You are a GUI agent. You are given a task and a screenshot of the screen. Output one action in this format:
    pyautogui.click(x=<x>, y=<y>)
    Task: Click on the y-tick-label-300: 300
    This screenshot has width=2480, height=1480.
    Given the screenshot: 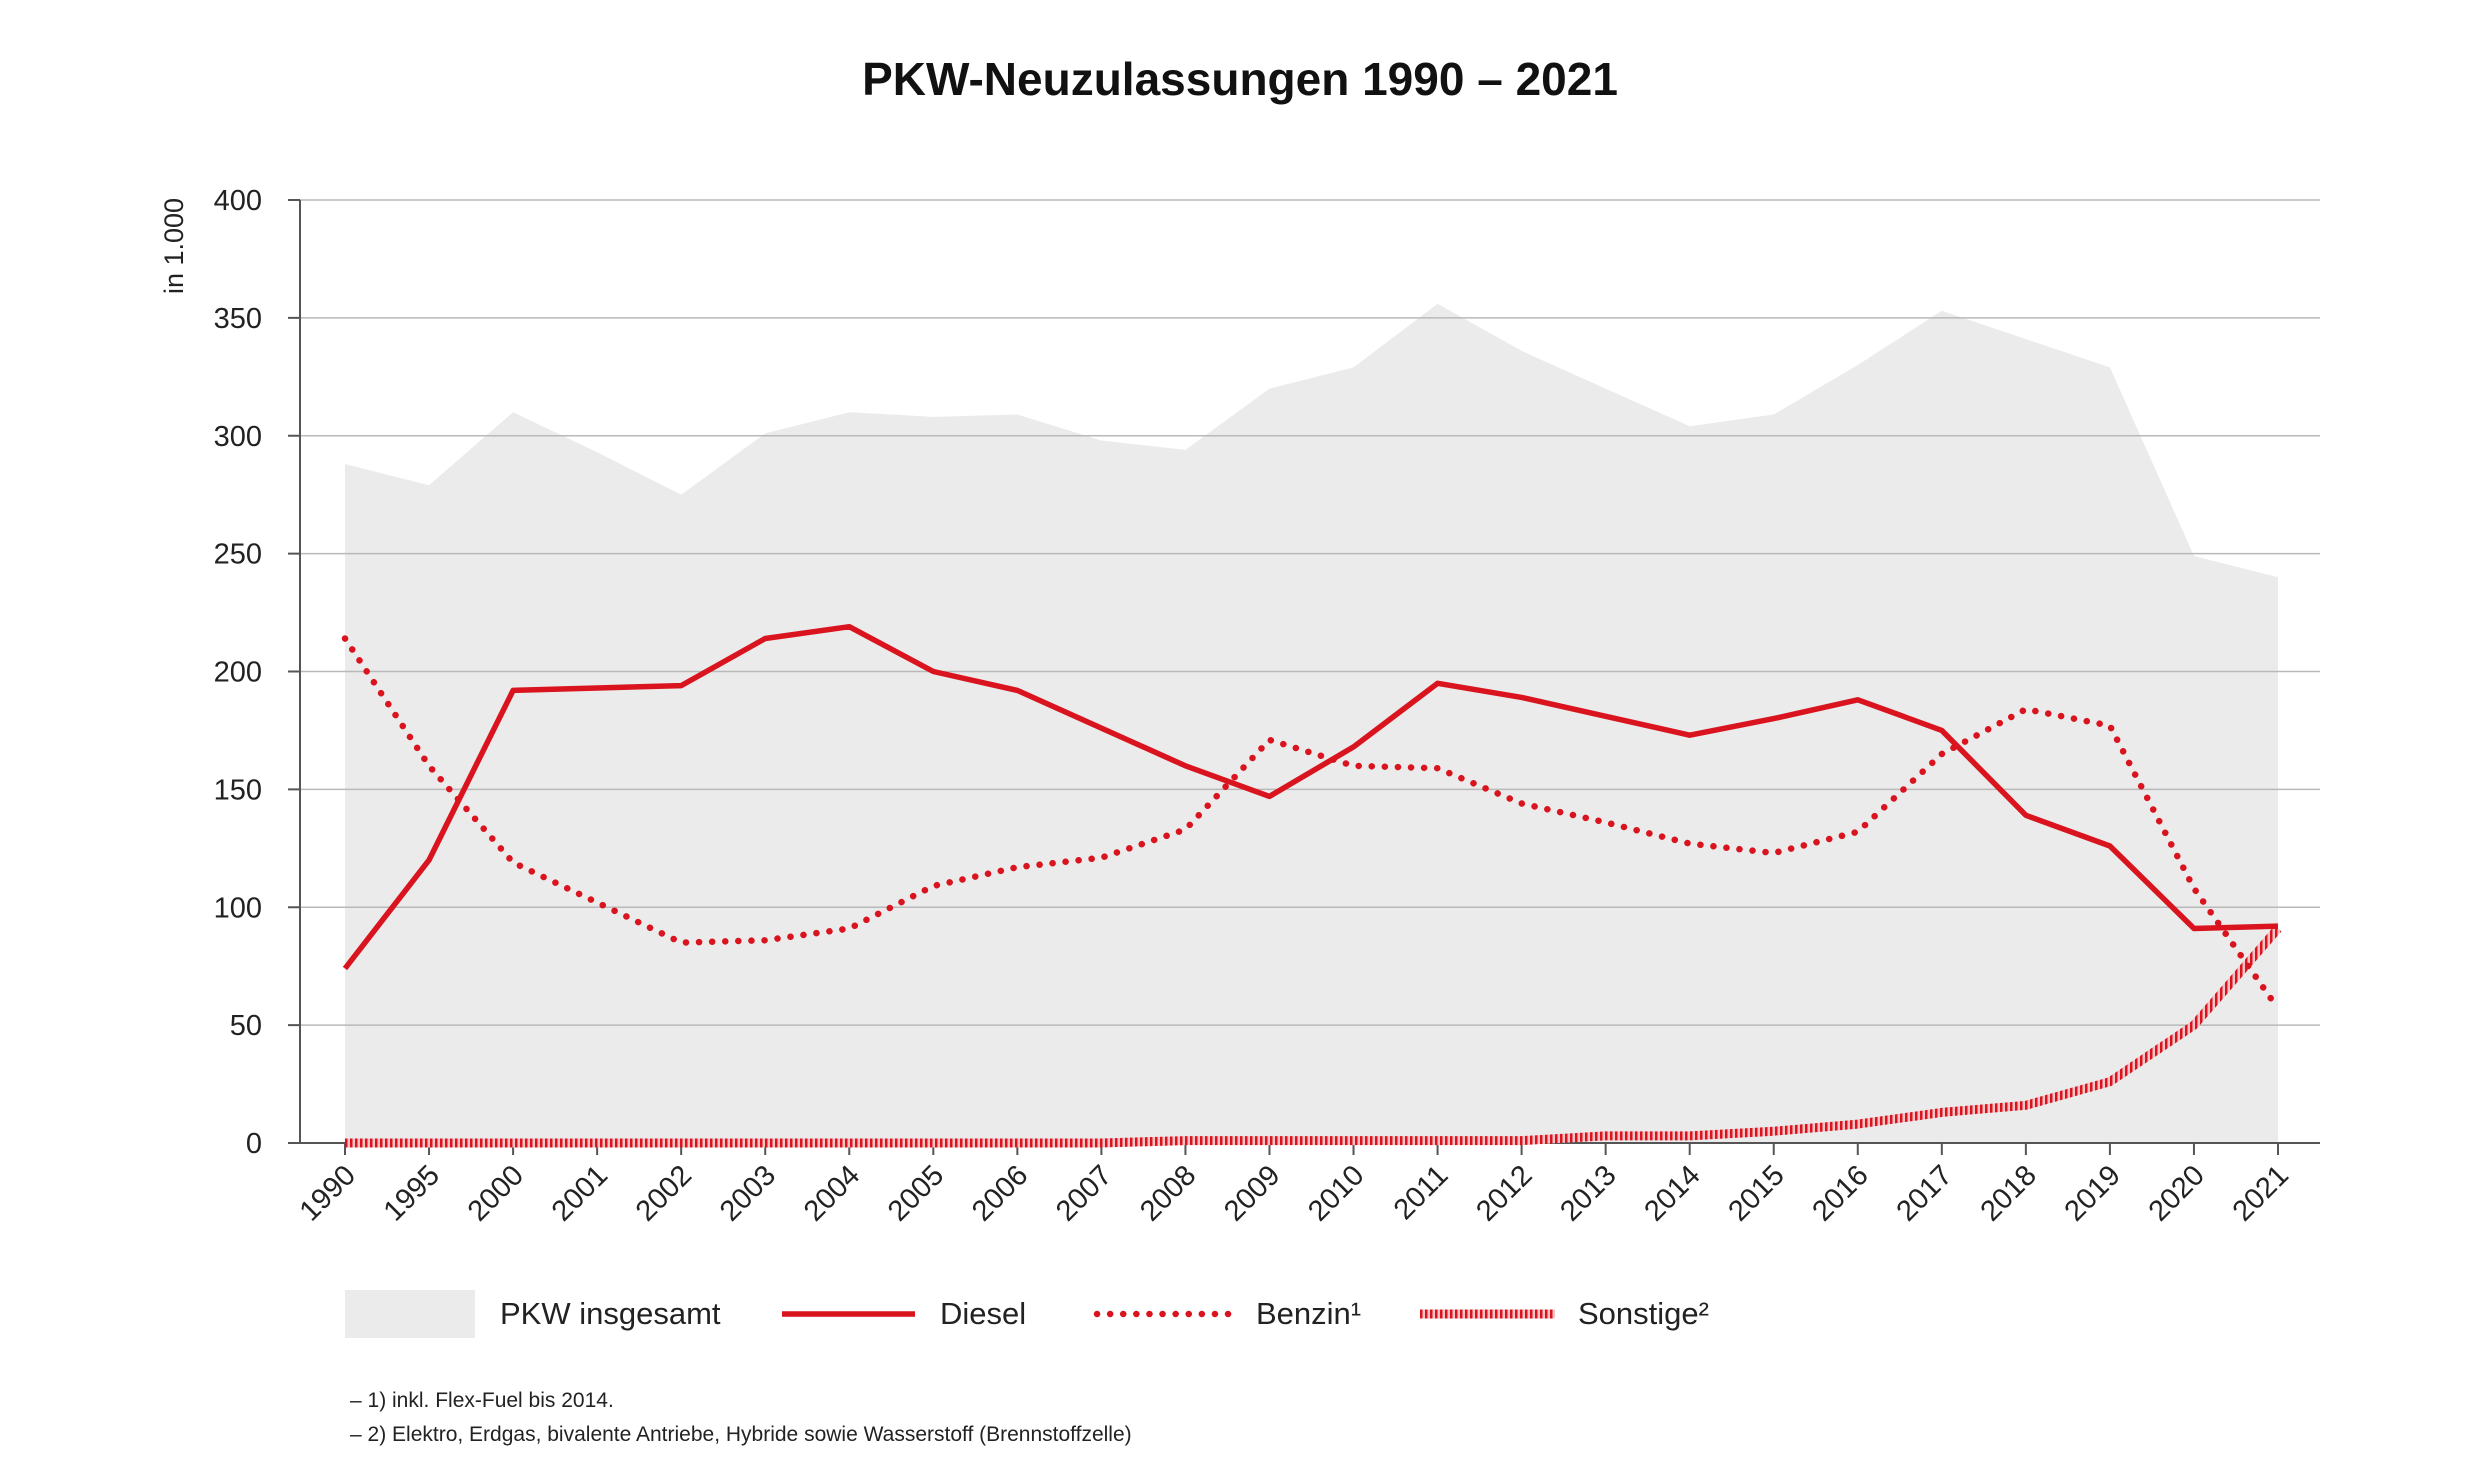 What is the action you would take?
    pyautogui.click(x=238, y=437)
    